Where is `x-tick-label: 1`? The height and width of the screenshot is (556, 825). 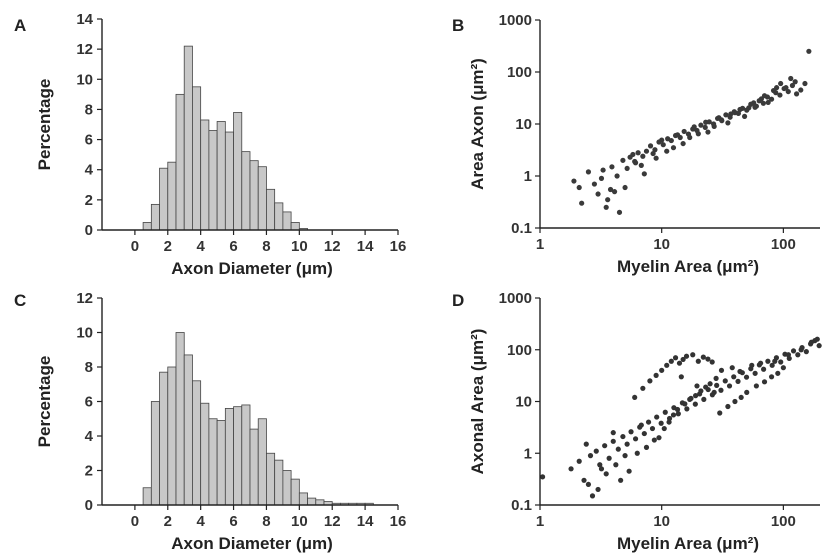 x-tick-label: 1 is located at coordinates (540, 244).